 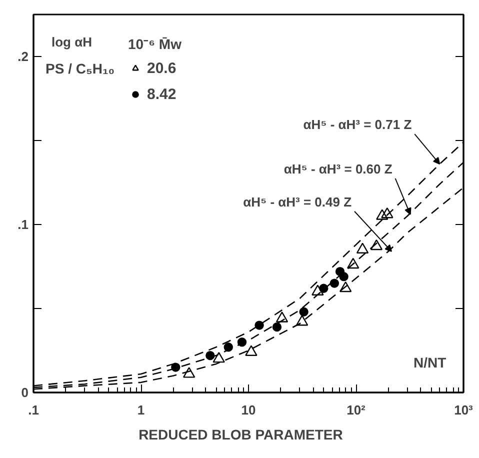 What do you see at coordinates (25, 392) in the screenshot?
I see `y-tick-label: 0` at bounding box center [25, 392].